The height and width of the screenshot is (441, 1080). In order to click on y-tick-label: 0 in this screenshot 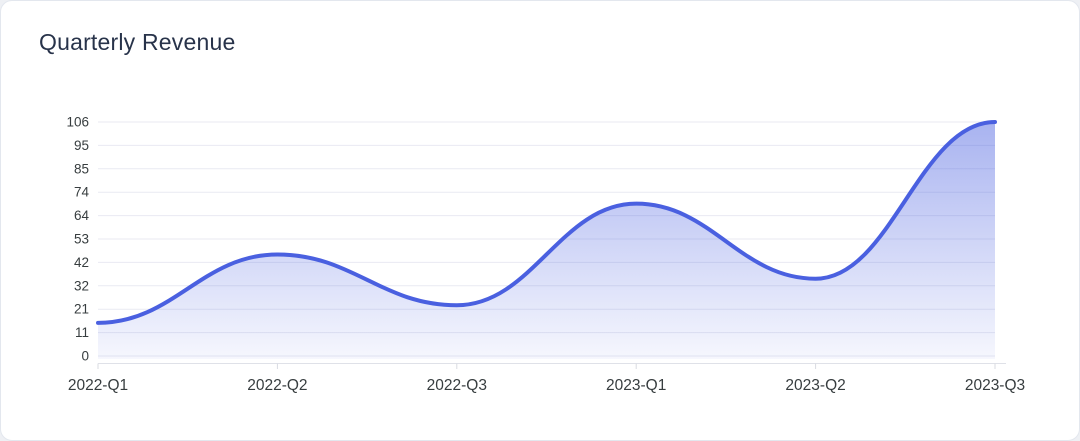, I will do `click(85, 356)`.